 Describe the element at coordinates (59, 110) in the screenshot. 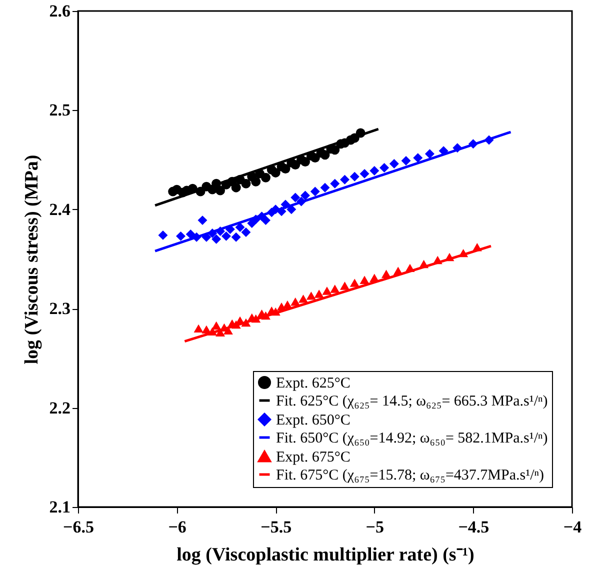

I see `y-tick-label: 2.5` at that location.